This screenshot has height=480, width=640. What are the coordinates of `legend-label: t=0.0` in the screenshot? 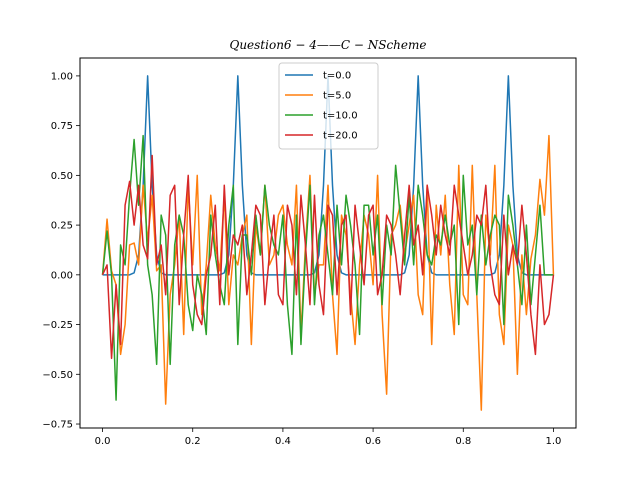 It's located at (337, 76).